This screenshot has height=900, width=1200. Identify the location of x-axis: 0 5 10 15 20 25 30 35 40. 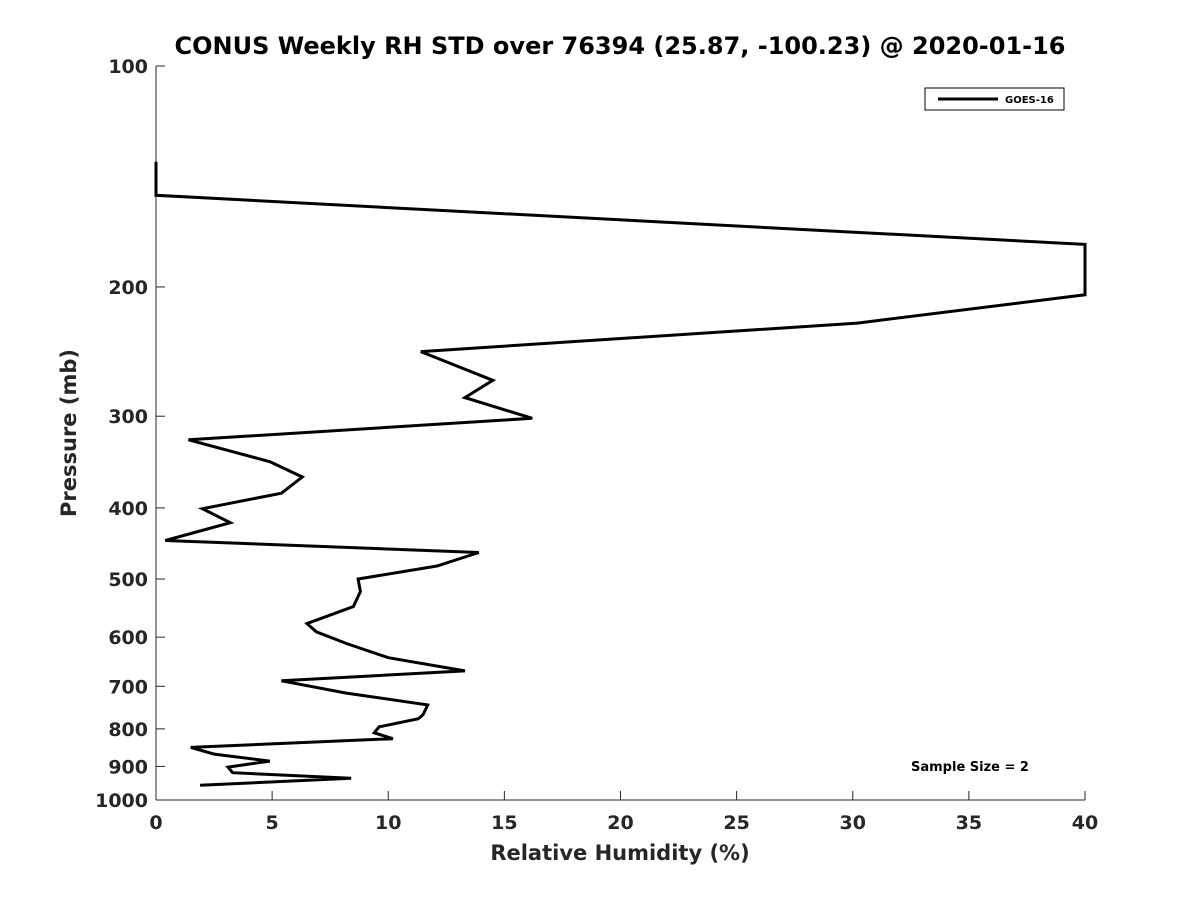
(623, 812).